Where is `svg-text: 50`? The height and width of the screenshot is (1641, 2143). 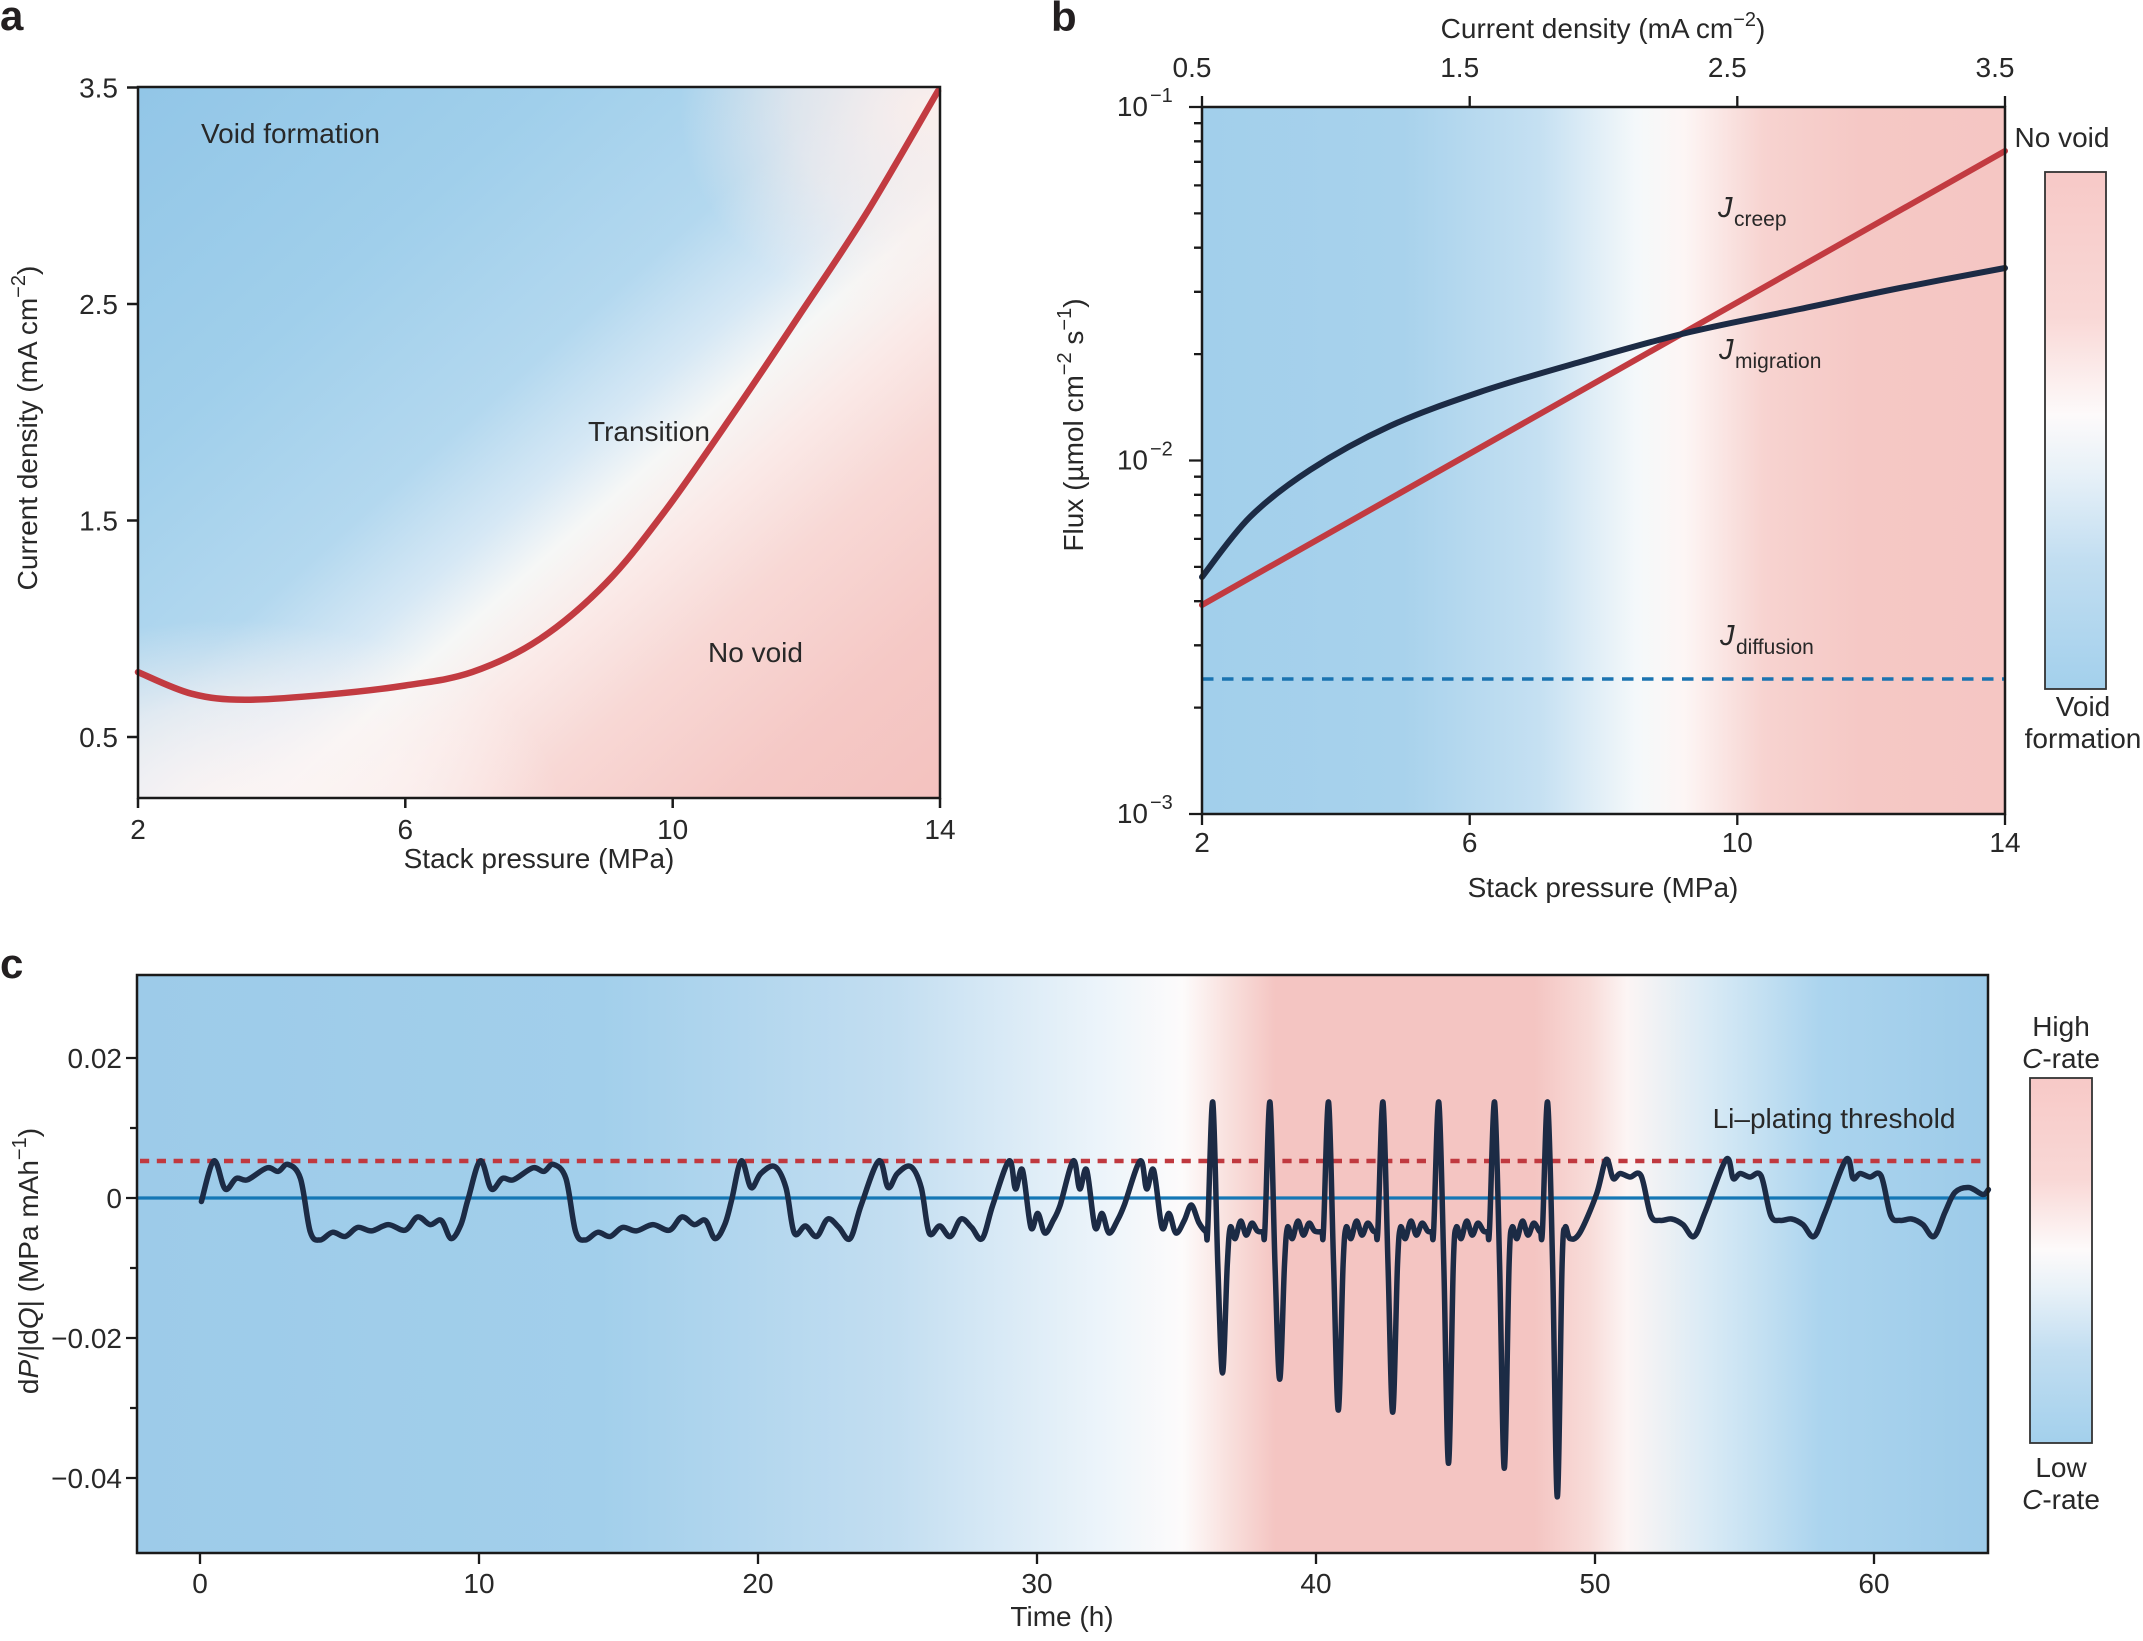
svg-text: 50 is located at coordinates (1594, 1583).